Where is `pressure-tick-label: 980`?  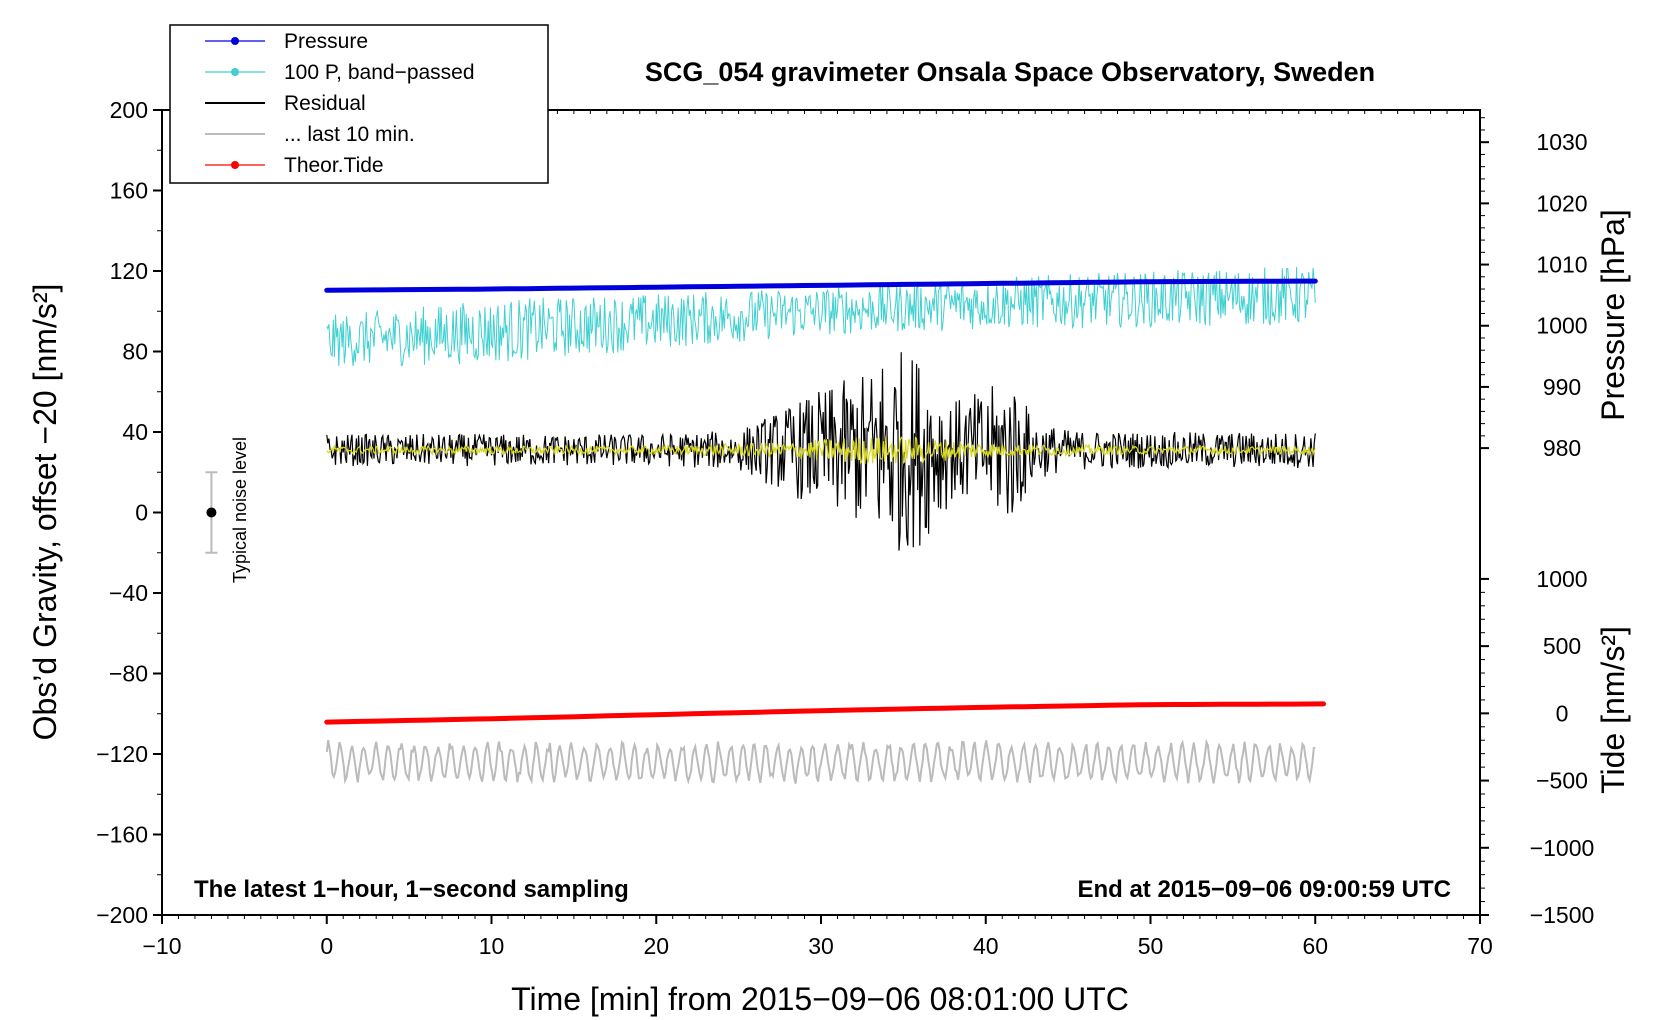
pressure-tick-label: 980 is located at coordinates (1562, 448).